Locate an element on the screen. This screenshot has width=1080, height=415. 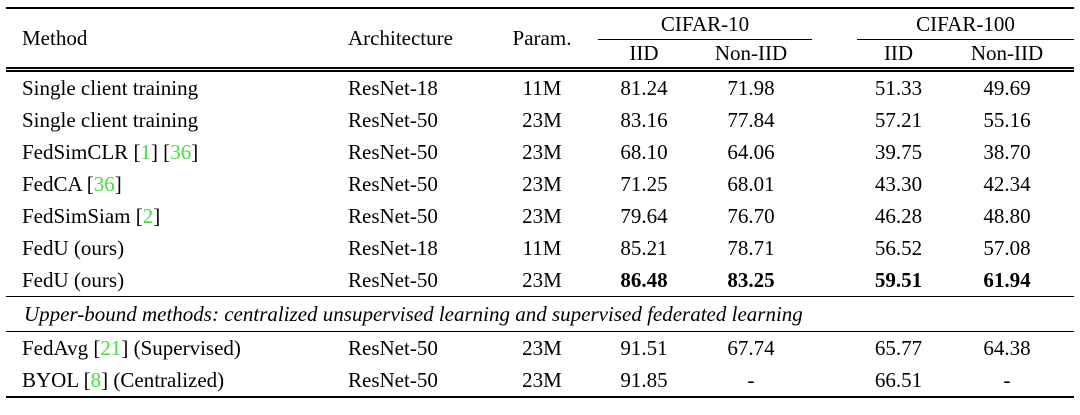
cifar100-iid-cell: 66.51 is located at coordinates (898, 380).